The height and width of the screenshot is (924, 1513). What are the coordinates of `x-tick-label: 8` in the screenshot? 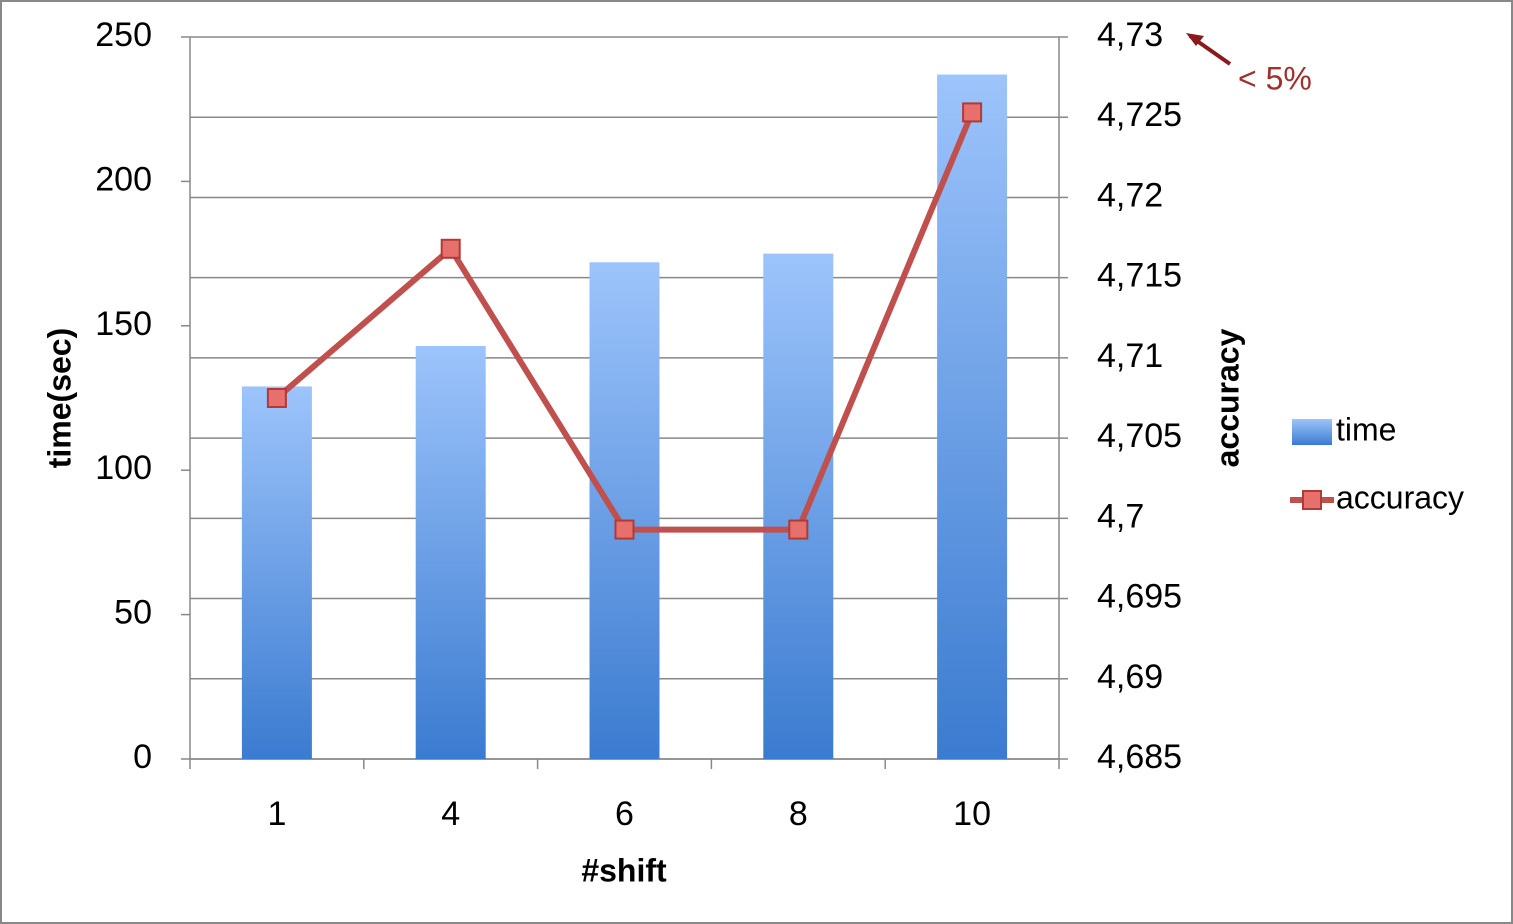 It's located at (798, 814).